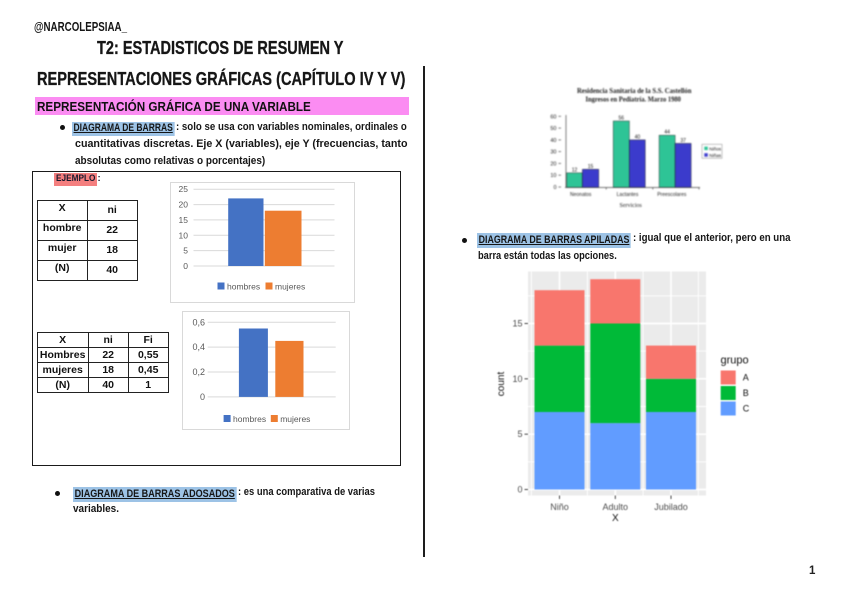 Image resolution: width=848 pixels, height=600 pixels. What do you see at coordinates (631, 206) in the screenshot?
I see `svg-text: Servicios` at bounding box center [631, 206].